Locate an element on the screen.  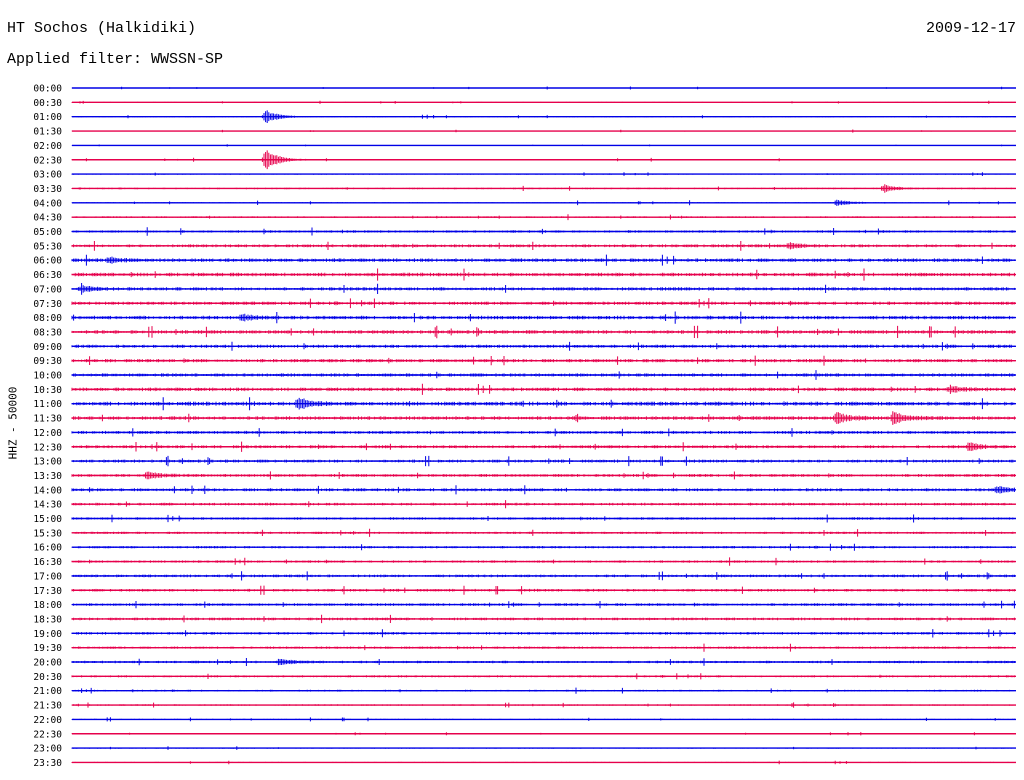
time-tick-label: 05:00 is located at coordinates (47, 232).